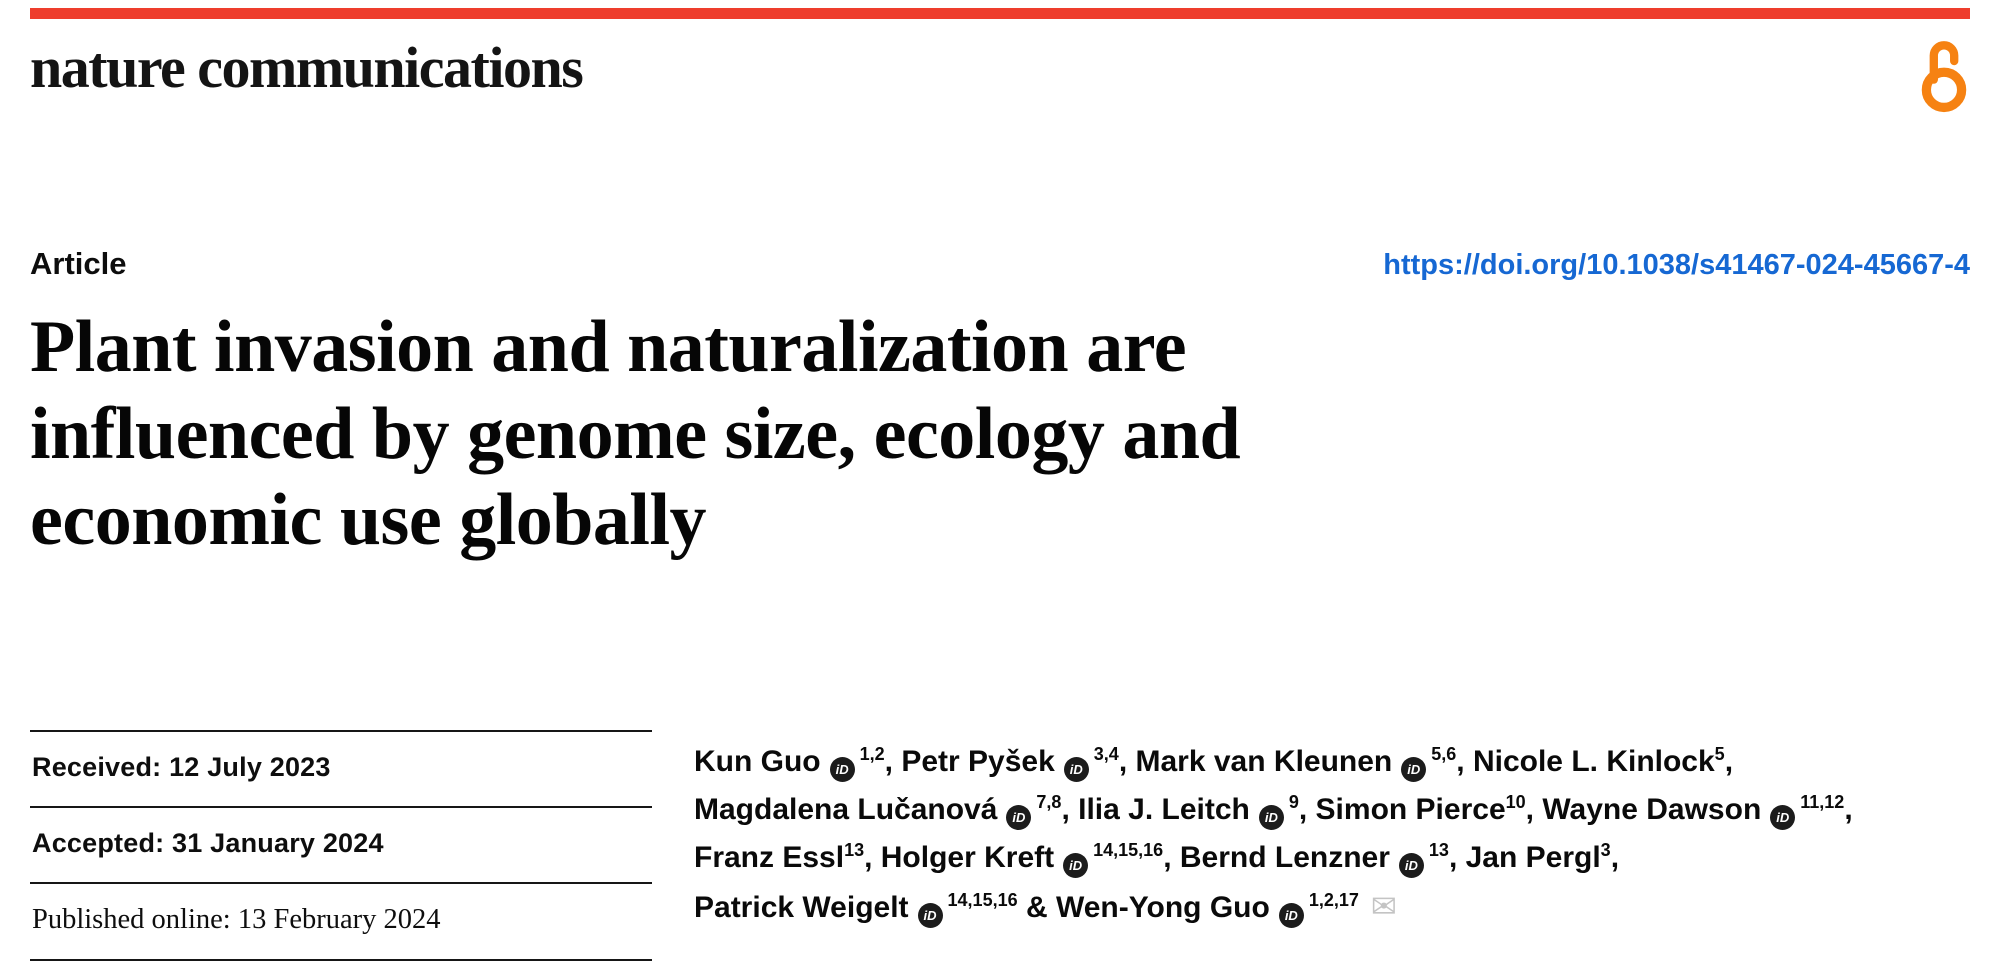  Describe the element at coordinates (1822, 801) in the screenshot. I see `affiliation-superscript: 11,12` at that location.